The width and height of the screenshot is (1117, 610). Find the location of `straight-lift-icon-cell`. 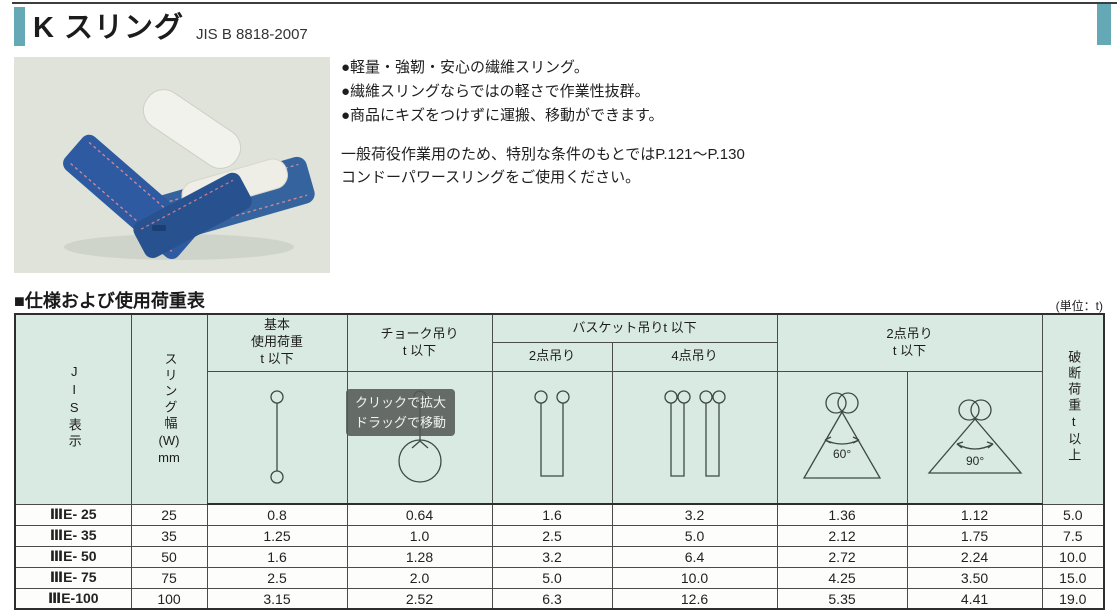

straight-lift-icon-cell is located at coordinates (277, 438).